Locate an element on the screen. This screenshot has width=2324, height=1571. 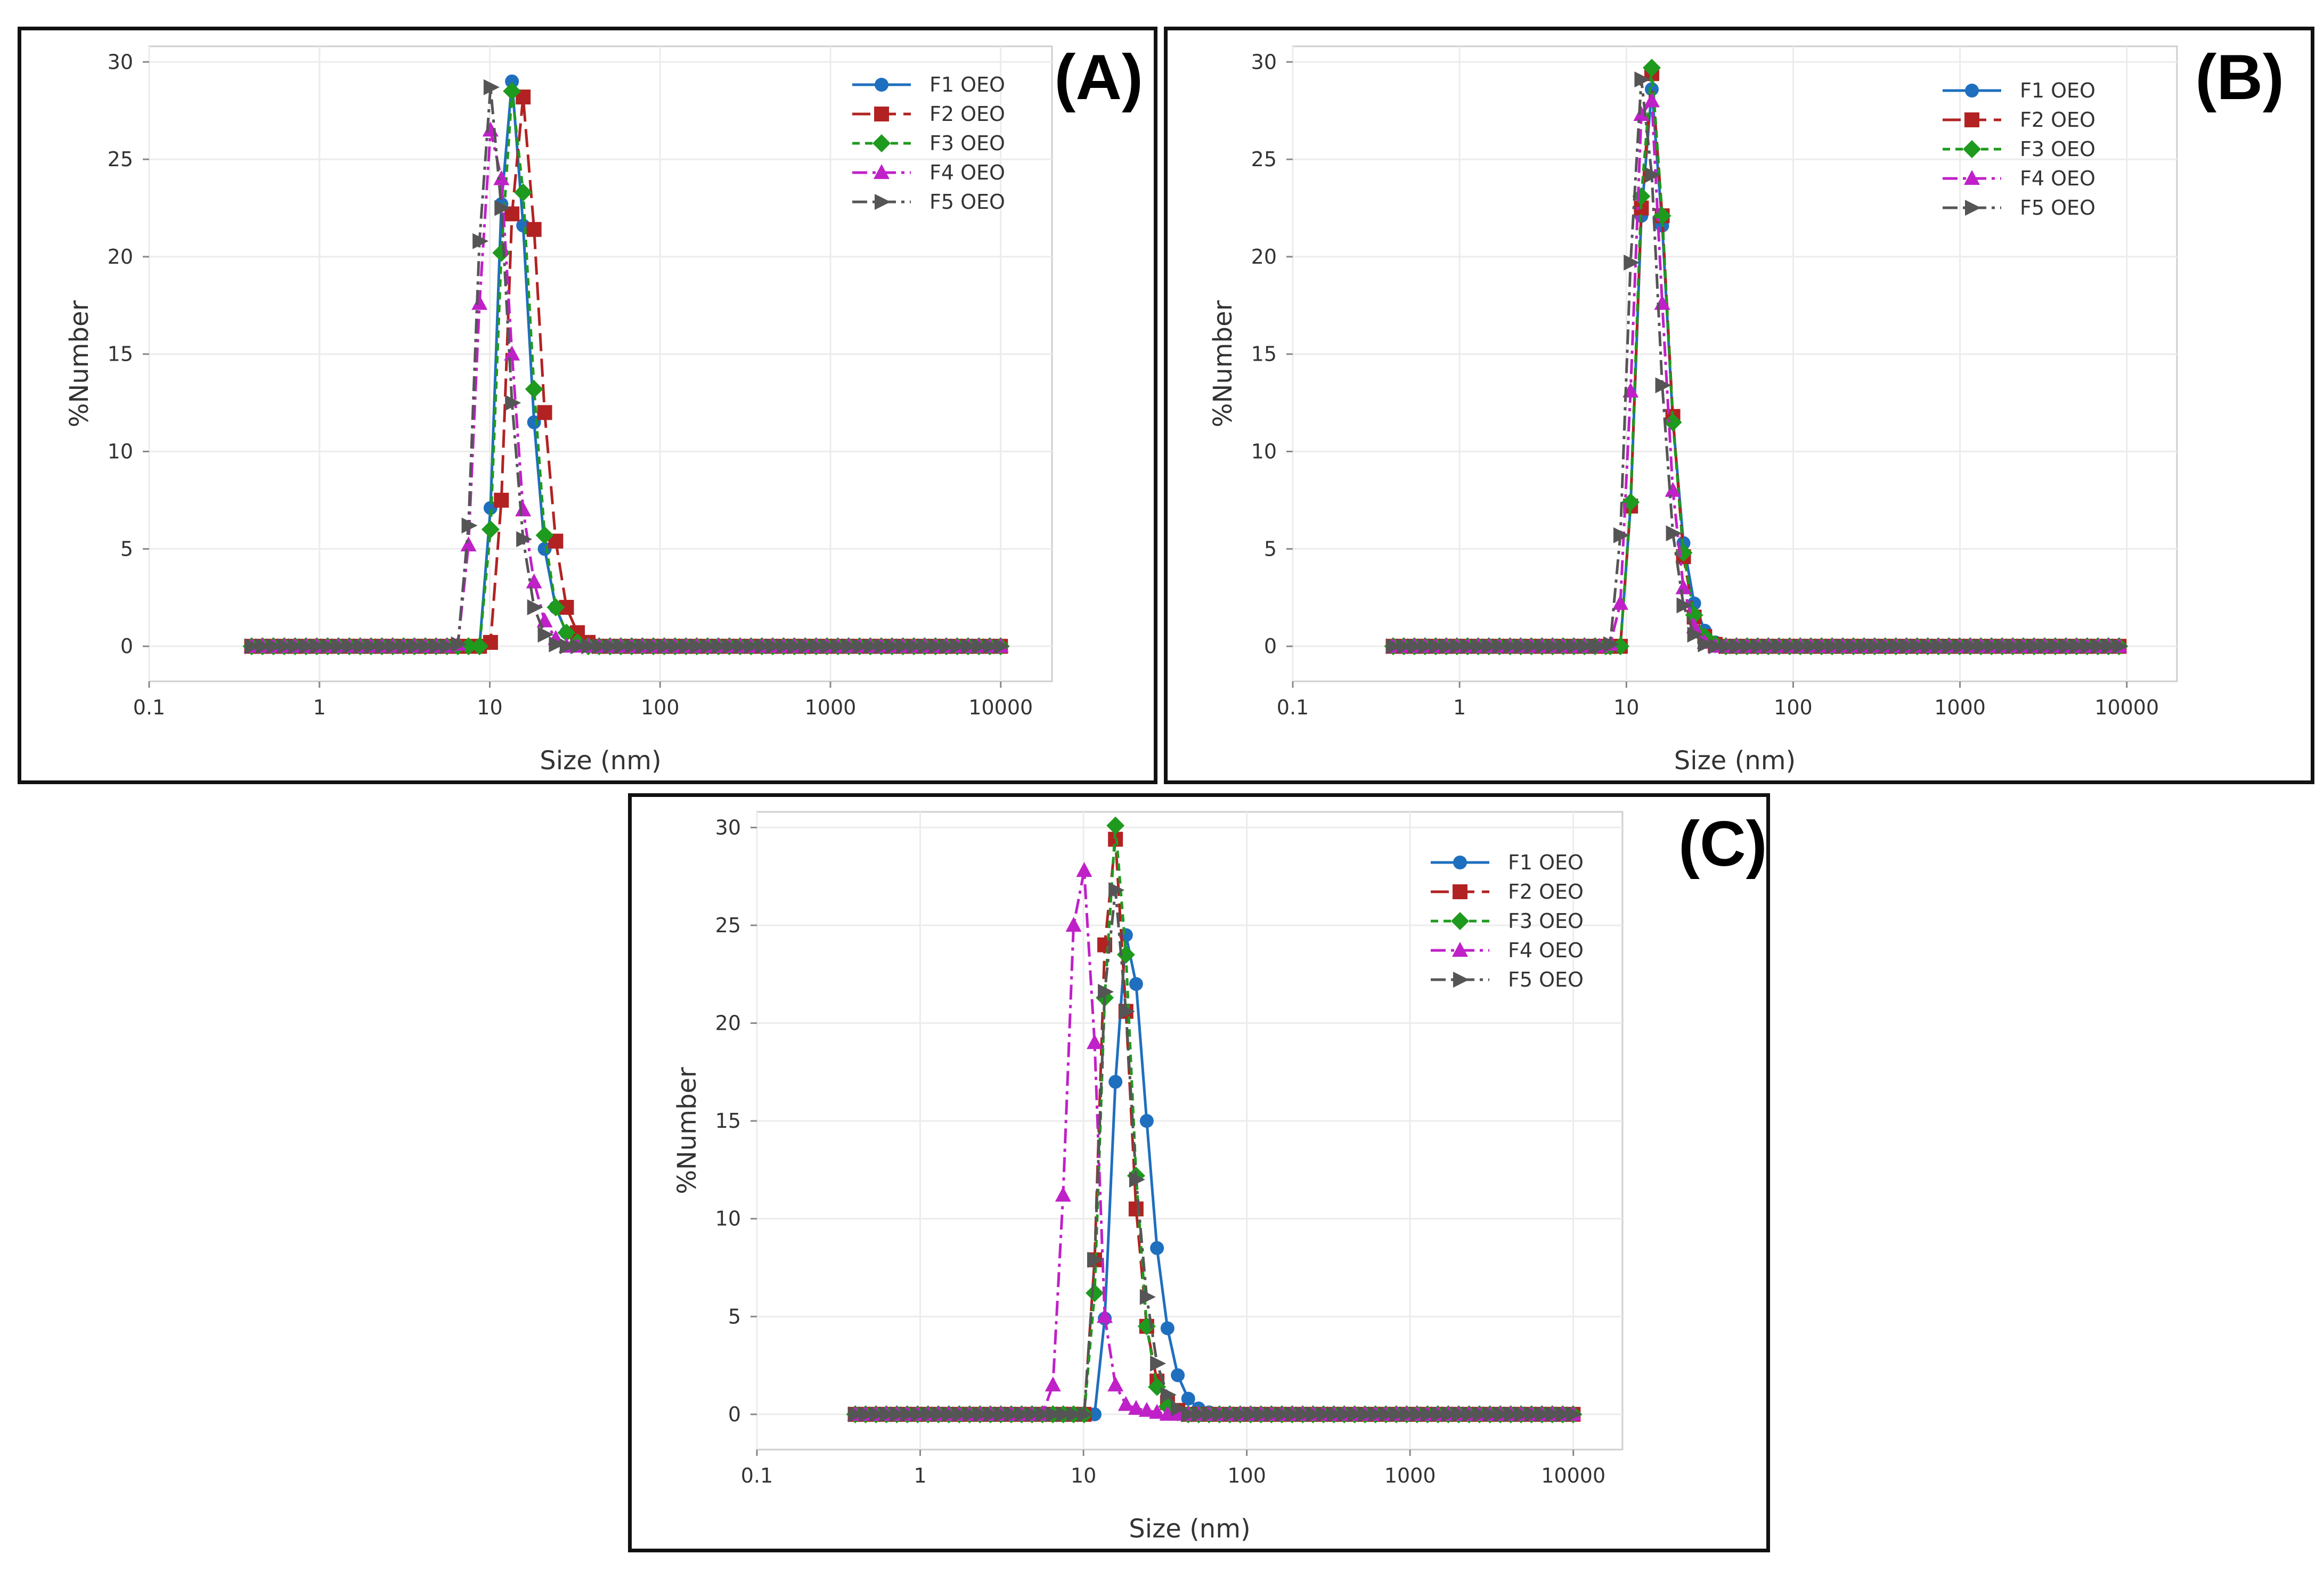
x-tick-label: 10000 is located at coordinates (1001, 707).